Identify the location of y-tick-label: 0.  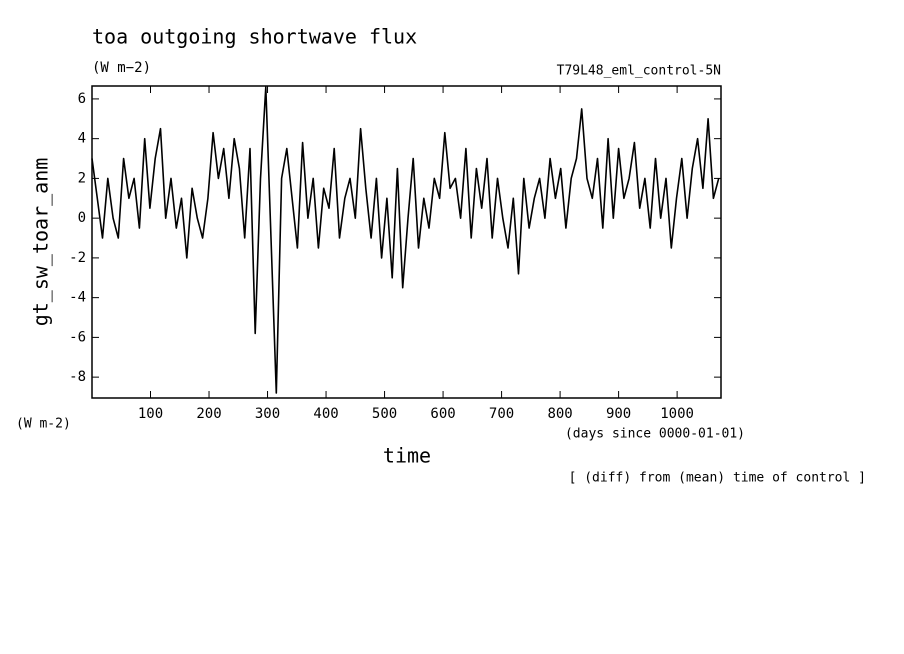
(82, 218).